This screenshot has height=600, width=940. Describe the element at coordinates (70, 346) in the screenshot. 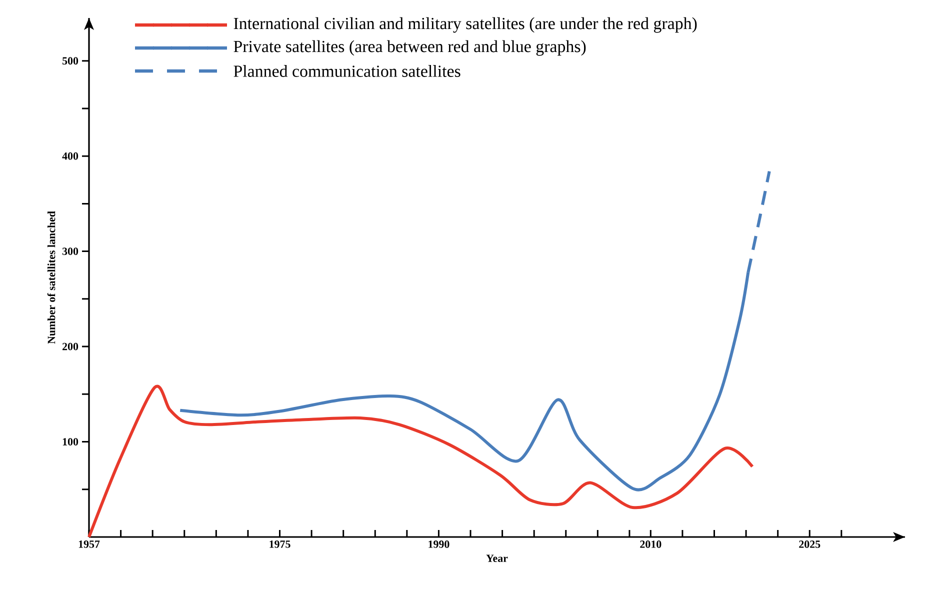

I see `y-tick-label: 200` at that location.